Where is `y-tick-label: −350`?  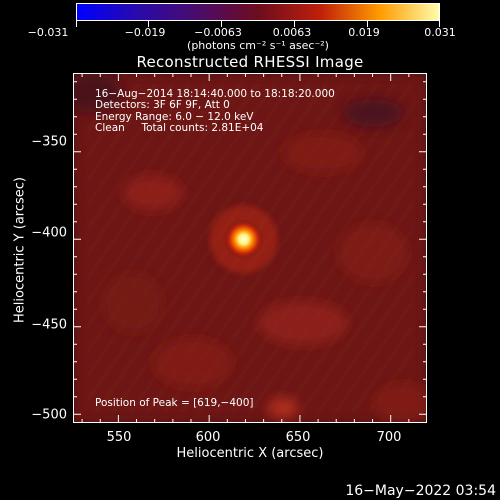 y-tick-label: −350 is located at coordinates (49, 142).